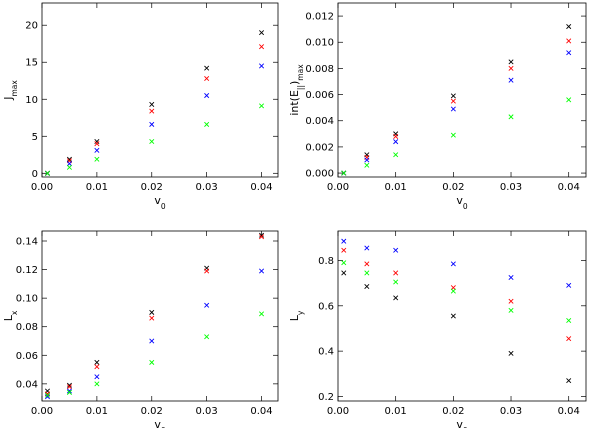 Image resolution: width=600 pixels, height=428 pixels. Describe the element at coordinates (31, 100) in the screenshot. I see `y-tick-label: 10` at that location.